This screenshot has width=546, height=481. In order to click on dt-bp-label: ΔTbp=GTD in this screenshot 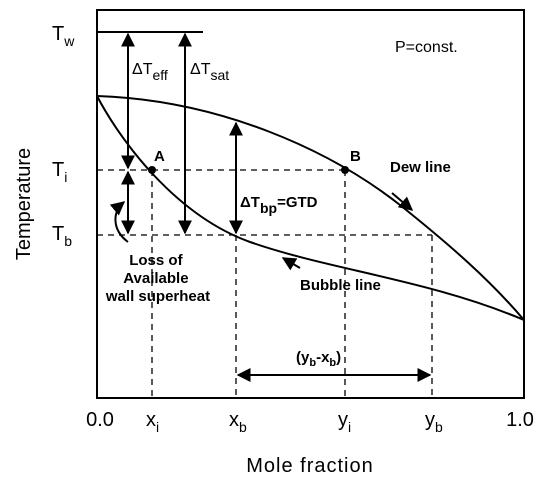, I will do `click(279, 205)`.